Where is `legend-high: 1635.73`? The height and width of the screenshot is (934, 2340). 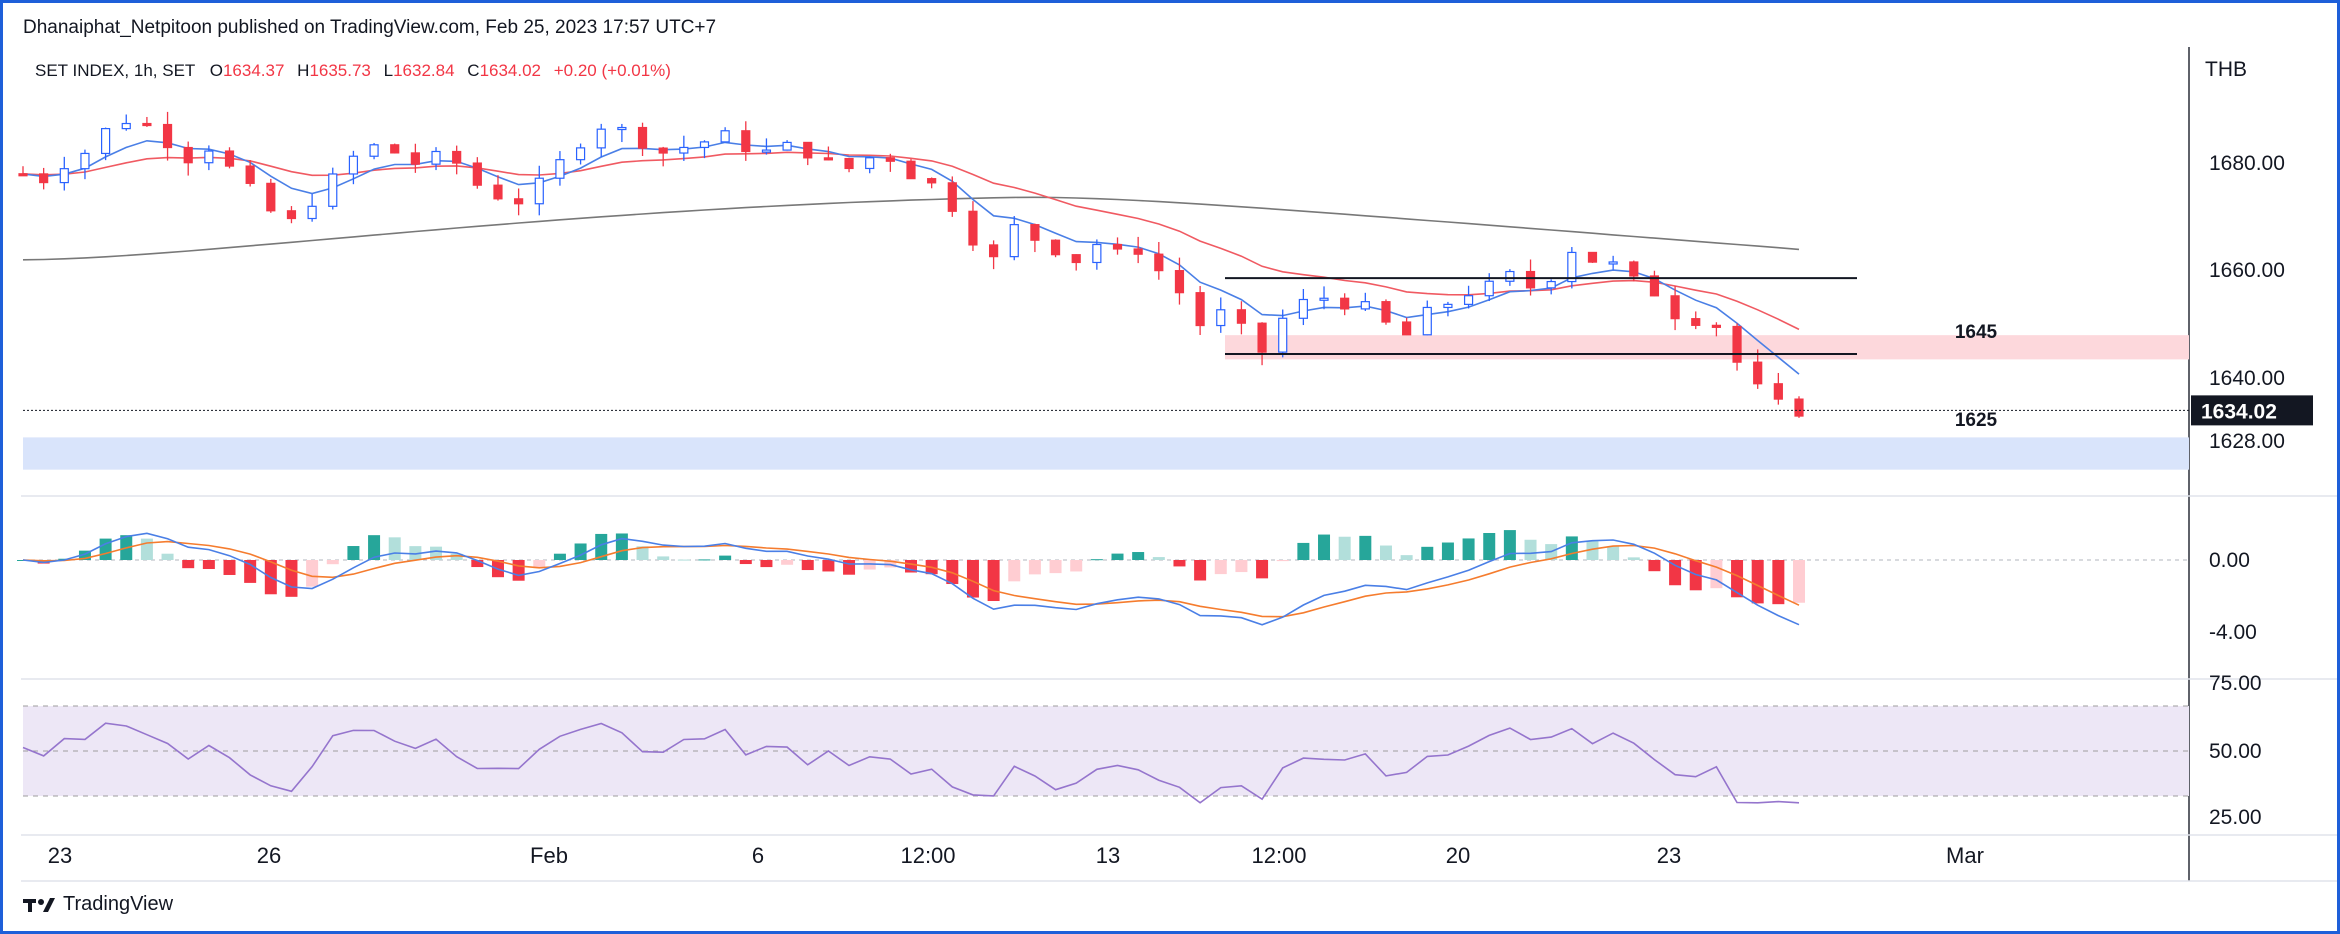 legend-high: 1635.73 is located at coordinates (339, 70).